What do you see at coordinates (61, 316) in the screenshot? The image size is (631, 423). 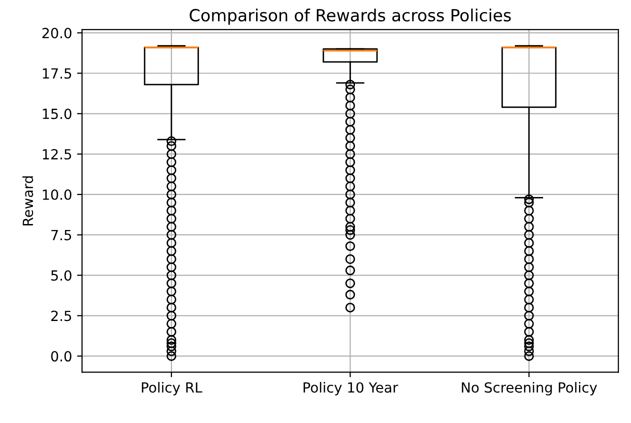 I see `y-tick-label: 2.5` at bounding box center [61, 316].